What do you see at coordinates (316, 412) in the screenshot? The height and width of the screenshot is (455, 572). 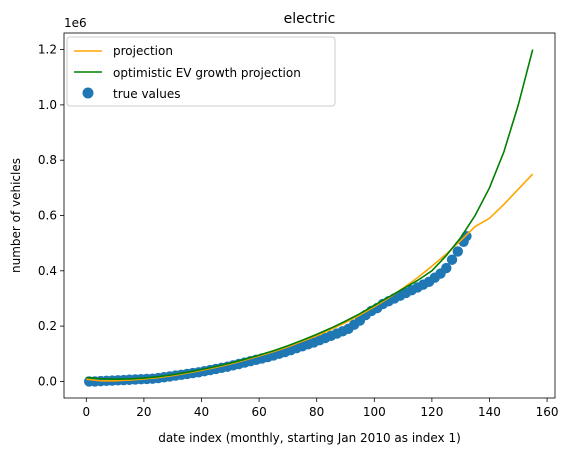 I see `x-tick-label: 80` at bounding box center [316, 412].